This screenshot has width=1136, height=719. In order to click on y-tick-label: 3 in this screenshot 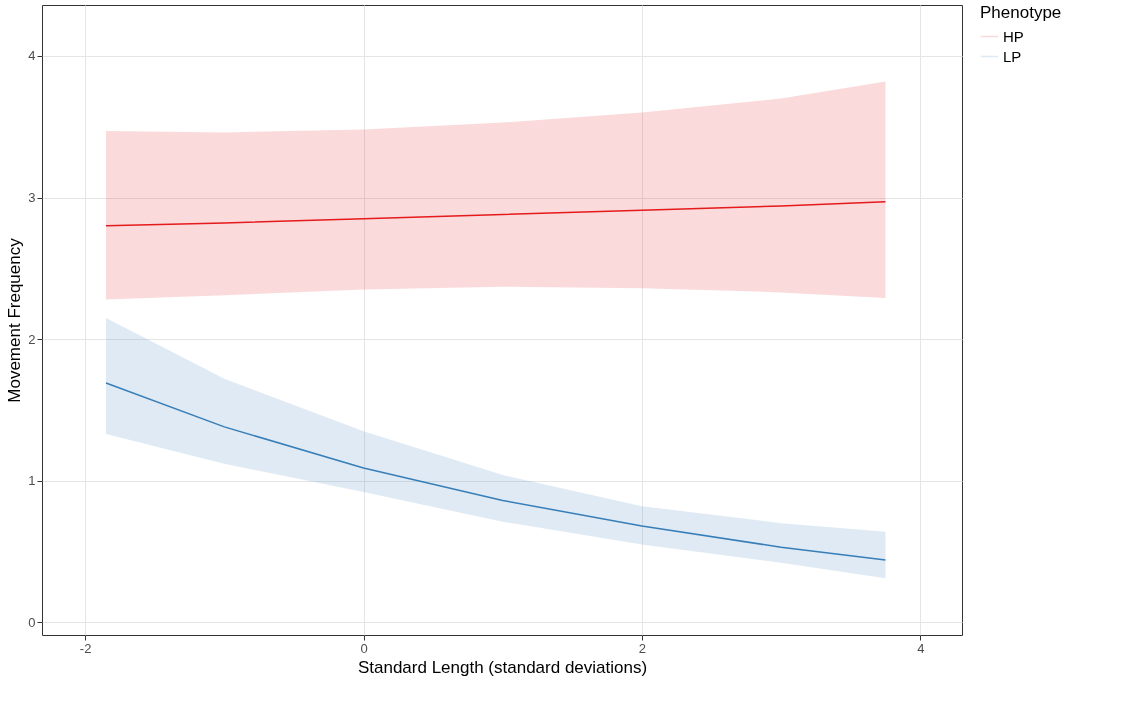, I will do `click(32, 198)`.